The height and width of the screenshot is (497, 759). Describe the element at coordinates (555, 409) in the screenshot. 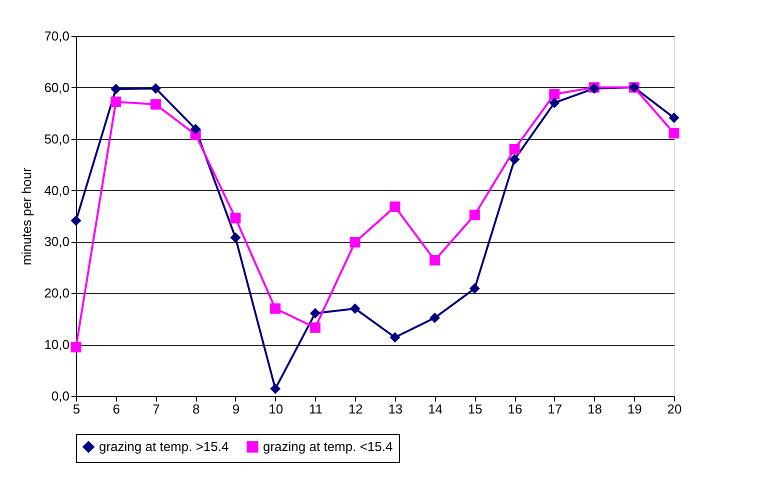

I see `x-tick-label: 17` at that location.